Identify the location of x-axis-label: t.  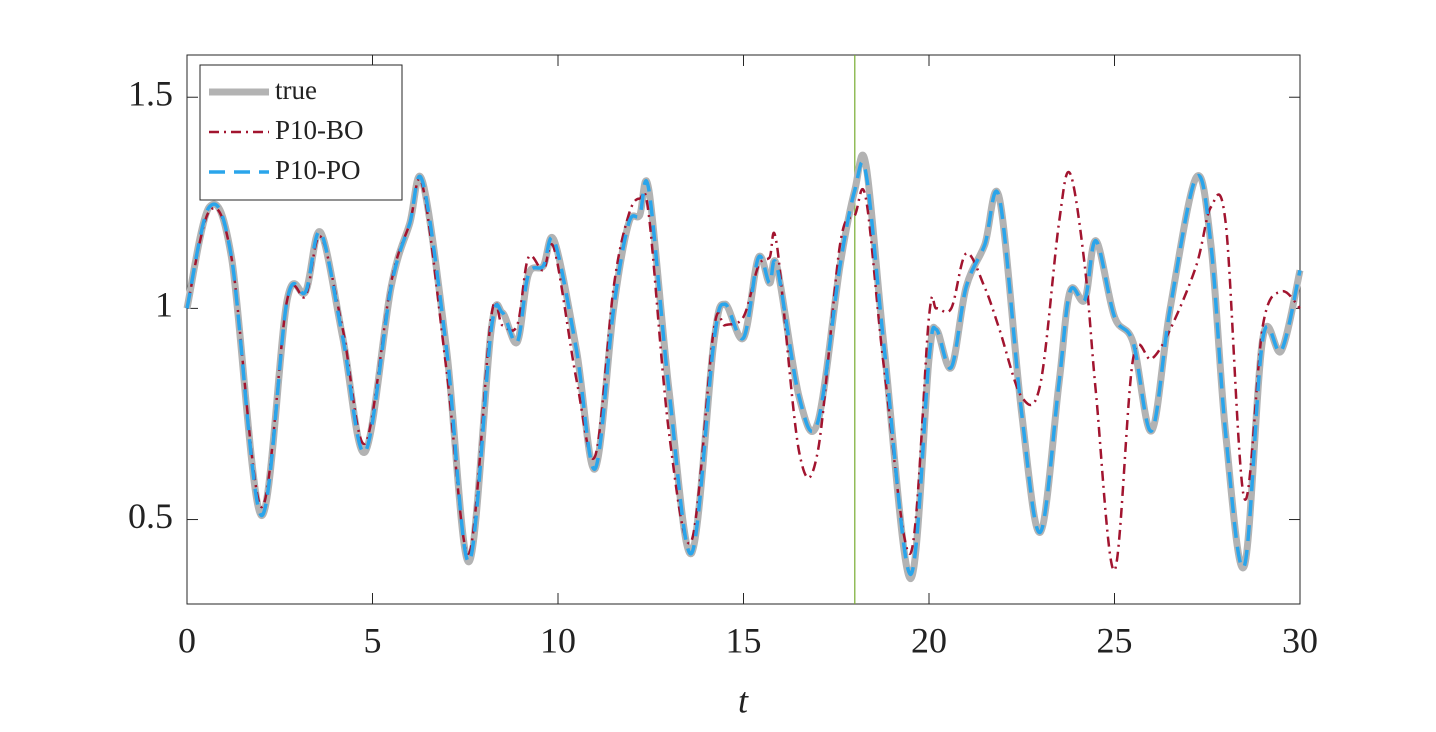
(743, 700).